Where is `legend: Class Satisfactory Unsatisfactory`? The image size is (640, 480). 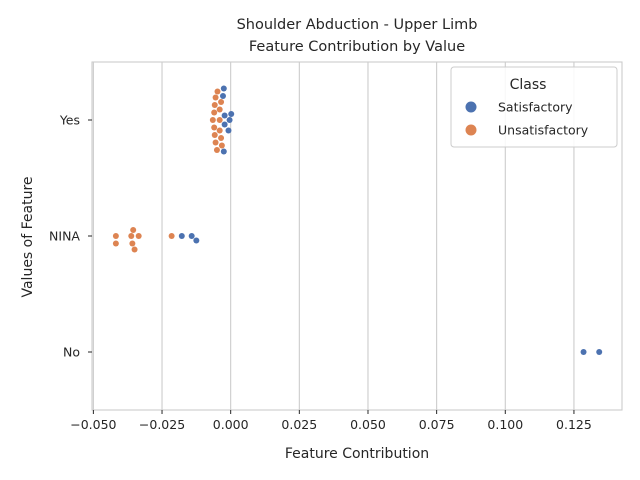
legend: Class Satisfactory Unsatisfactory is located at coordinates (534, 107).